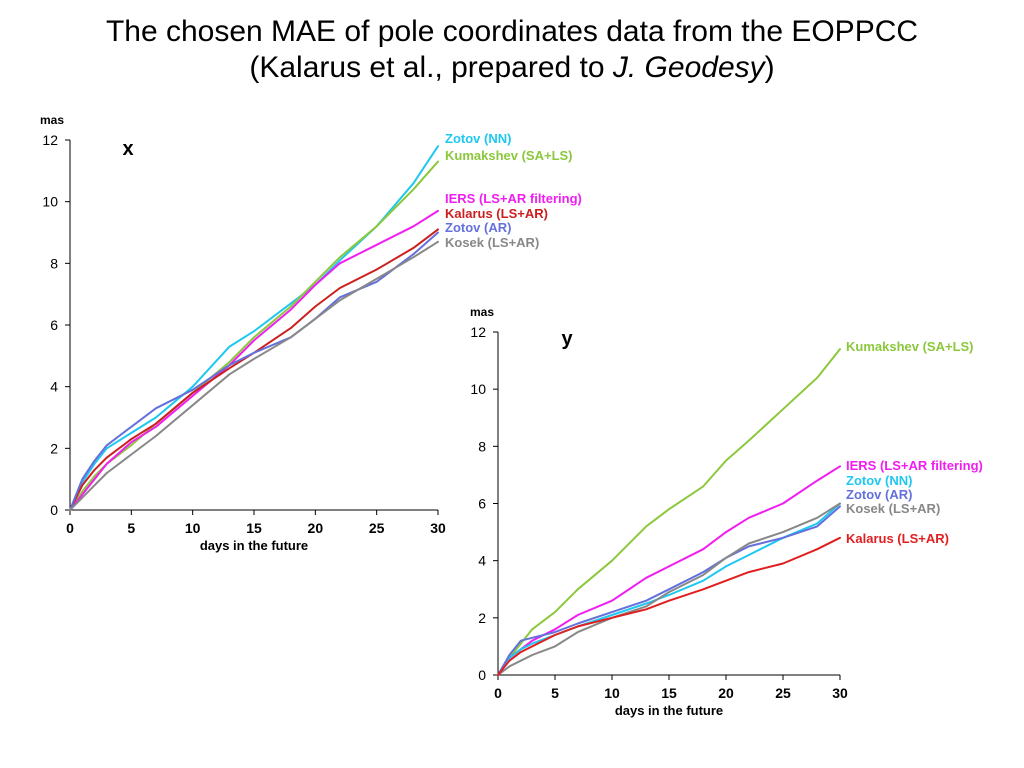  What do you see at coordinates (127, 149) in the screenshot?
I see `panel-label: x` at bounding box center [127, 149].